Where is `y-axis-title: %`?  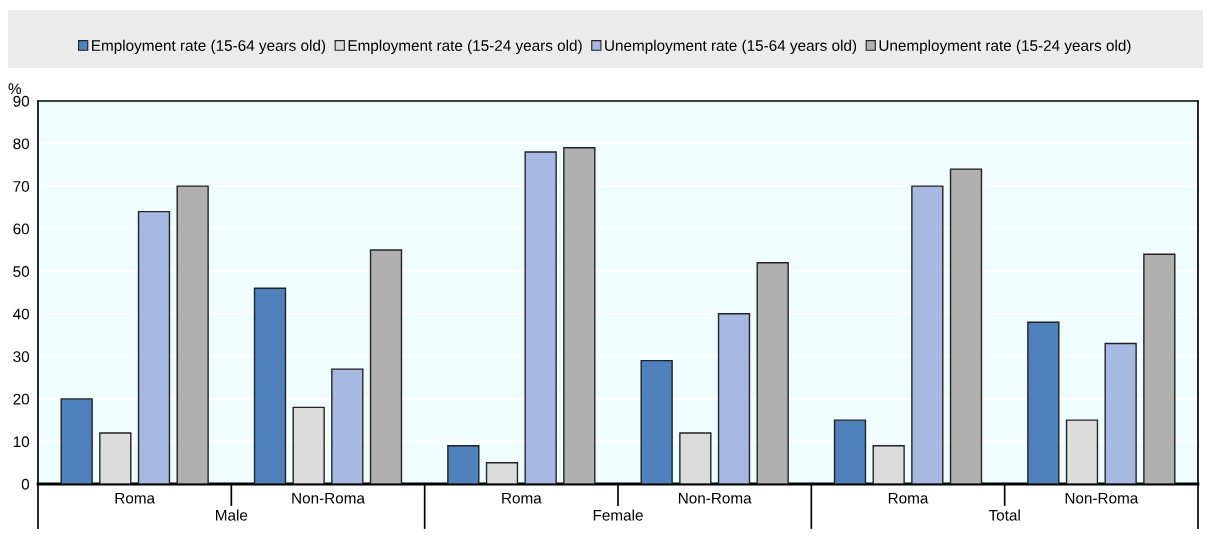 y-axis-title: % is located at coordinates (15, 89).